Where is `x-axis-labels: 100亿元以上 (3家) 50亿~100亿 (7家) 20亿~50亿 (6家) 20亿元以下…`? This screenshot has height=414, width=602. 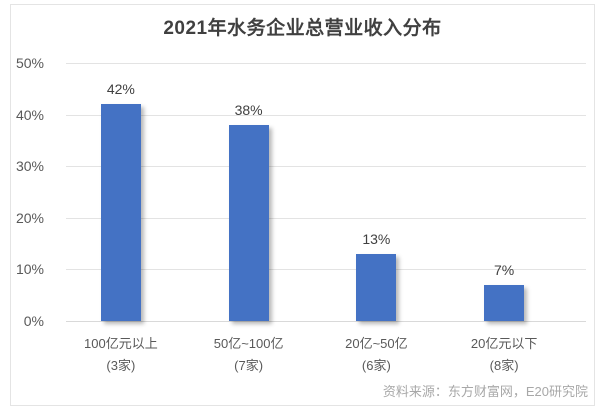
x-axis-labels: 100亿元以上 (3家) 50亿~100亿 (7家) 20亿~50亿 (6家) 20亿元以下… is located at coordinates (312, 355).